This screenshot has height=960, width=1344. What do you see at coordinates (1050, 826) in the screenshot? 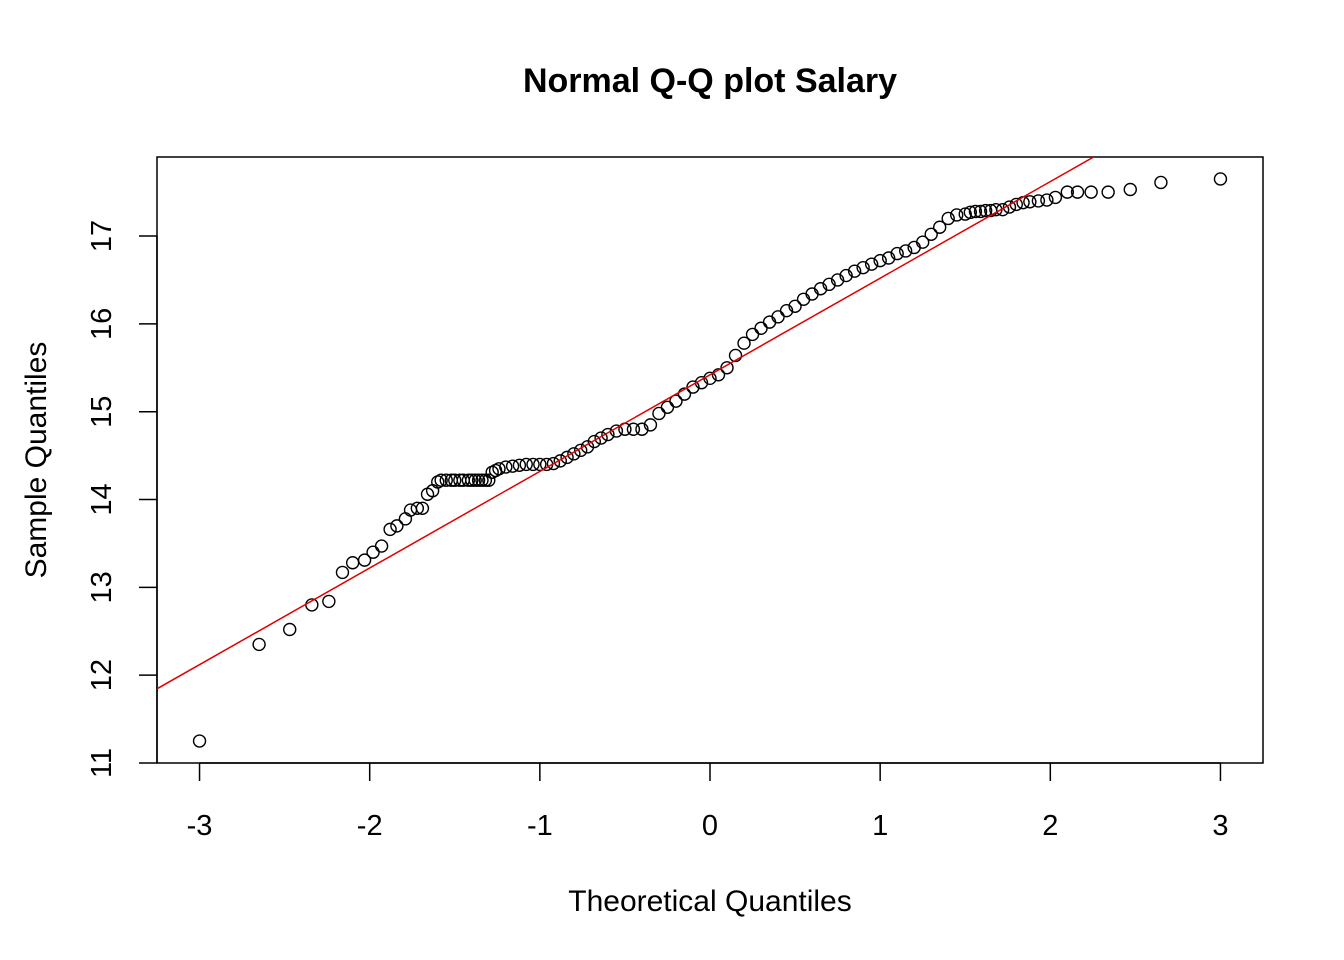
I see `x-tick-label: 2` at bounding box center [1050, 826].